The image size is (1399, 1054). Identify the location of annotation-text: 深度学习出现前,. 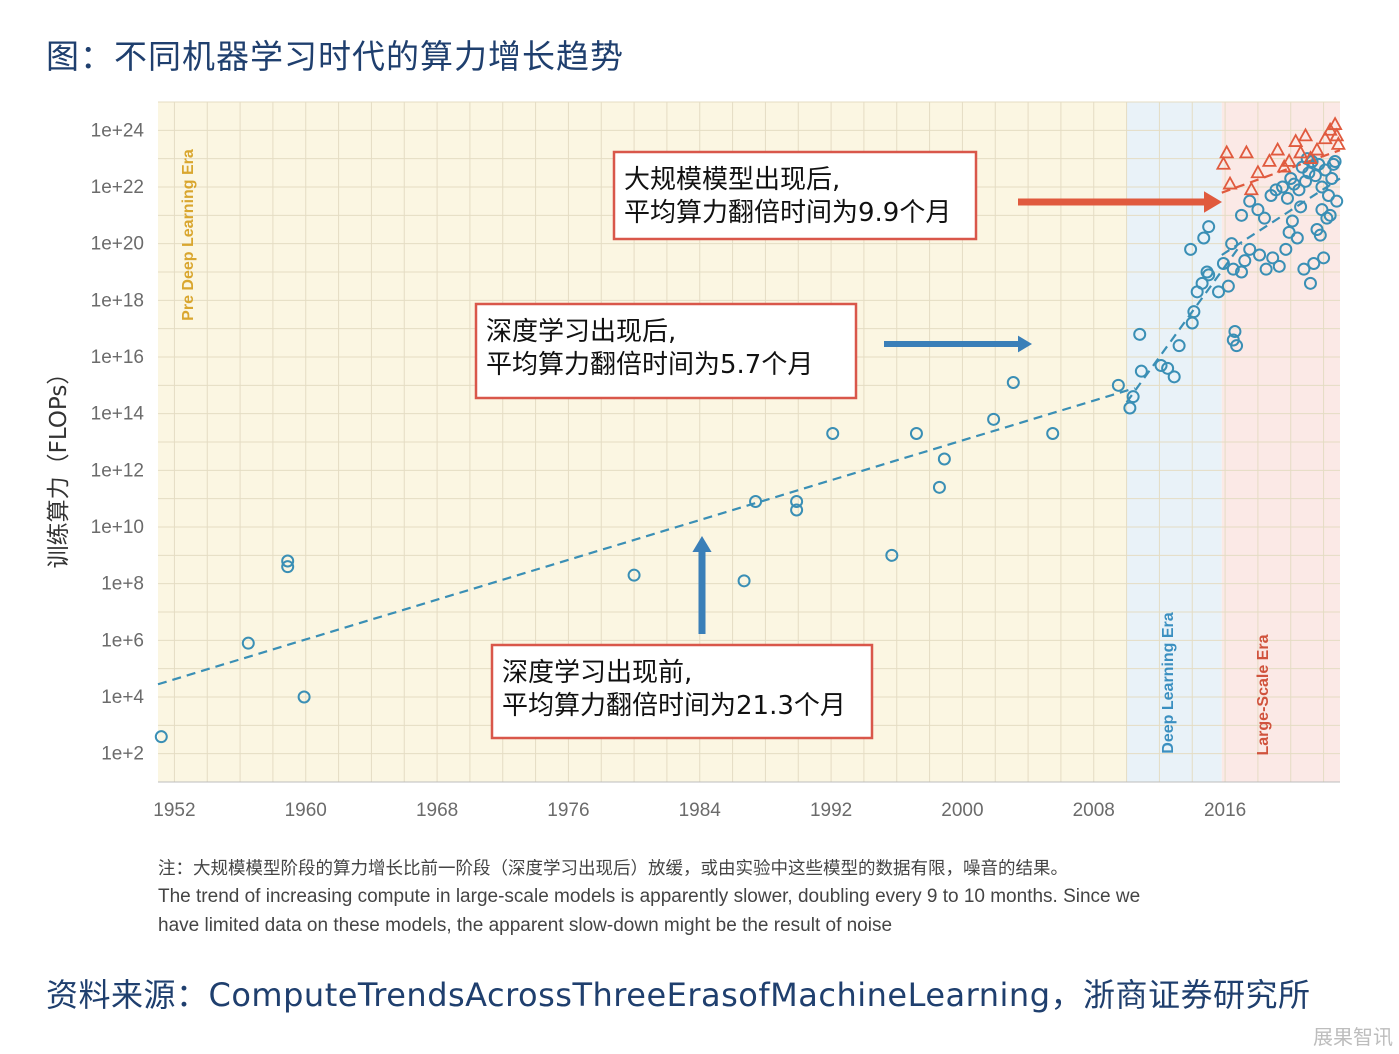
(597, 673).